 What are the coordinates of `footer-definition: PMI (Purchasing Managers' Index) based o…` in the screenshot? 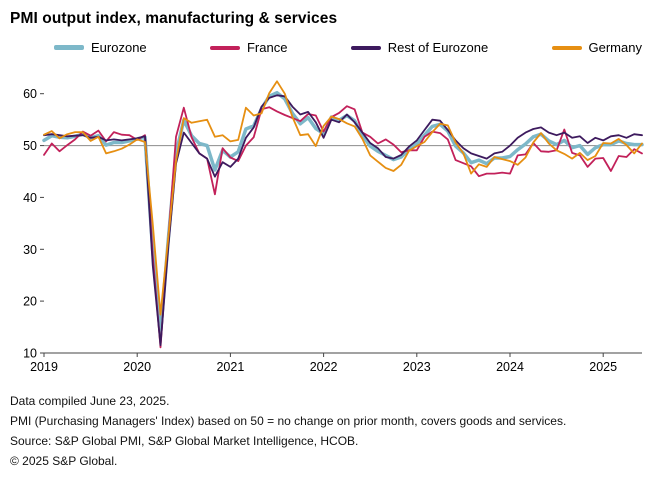 It's located at (288, 421).